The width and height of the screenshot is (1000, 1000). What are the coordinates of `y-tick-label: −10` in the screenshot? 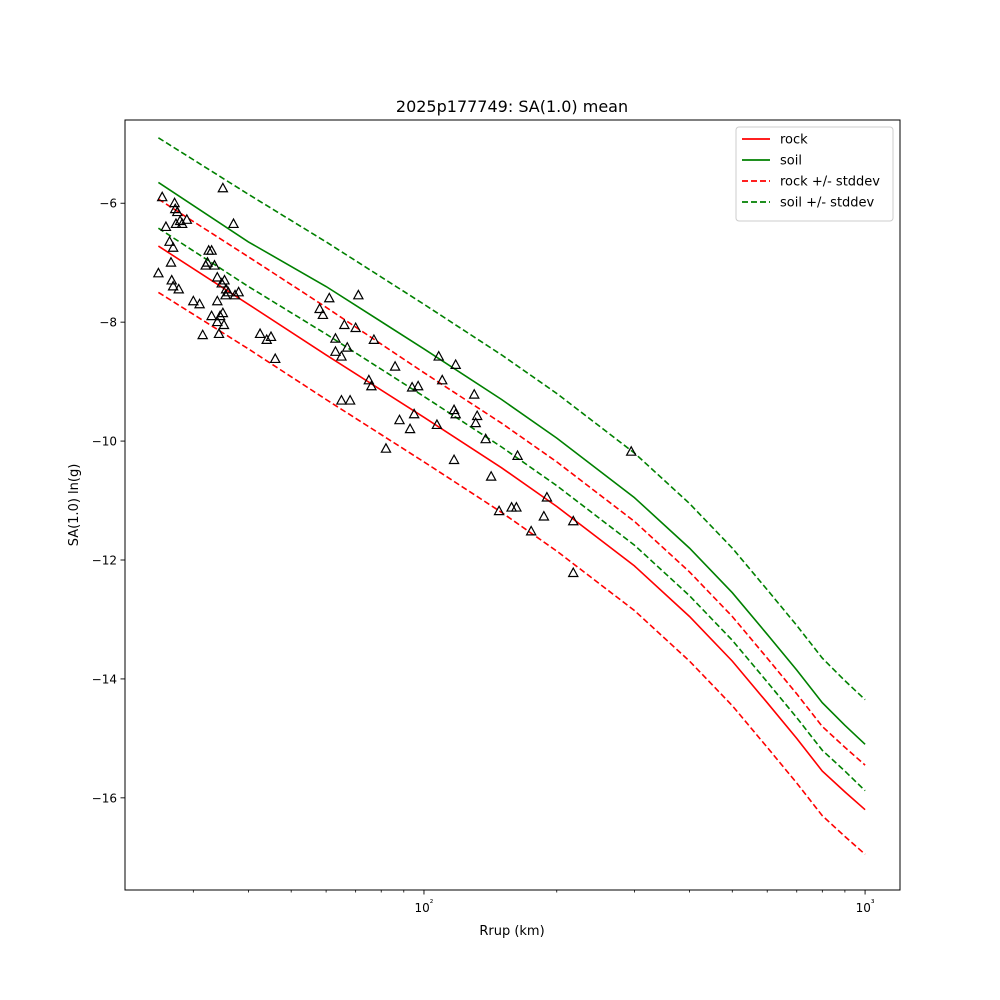 It's located at (104, 442).